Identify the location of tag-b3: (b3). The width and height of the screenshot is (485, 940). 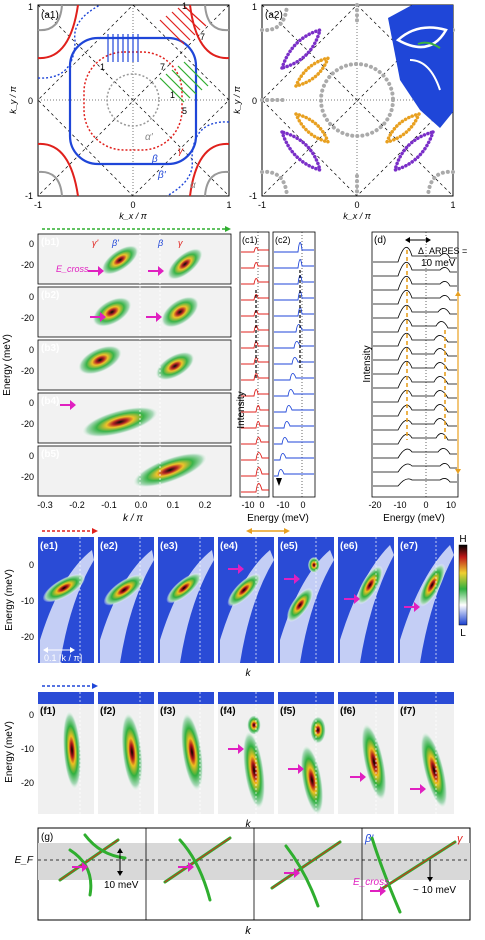
(50, 348).